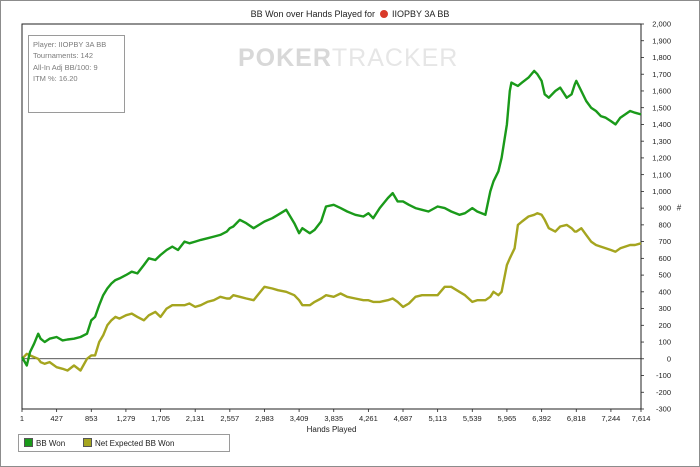  Describe the element at coordinates (55, 78) in the screenshot. I see `itm-percent: ITM %: 16.20` at that location.